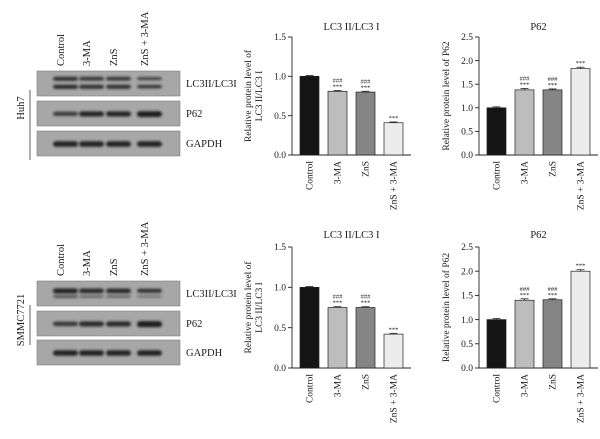  Describe the element at coordinates (467, 321) in the screenshot. I see `y-tick-label: 1.0` at that location.